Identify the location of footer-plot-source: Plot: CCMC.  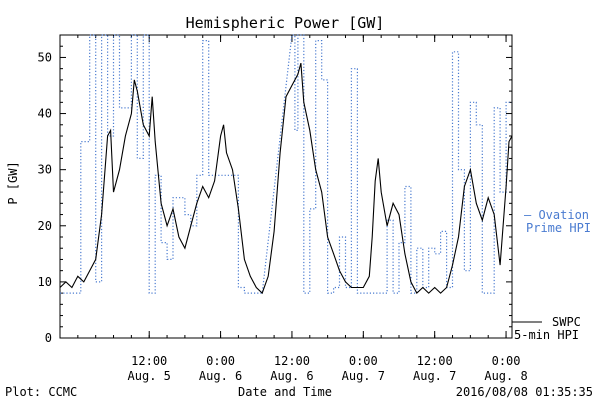
(41, 392).